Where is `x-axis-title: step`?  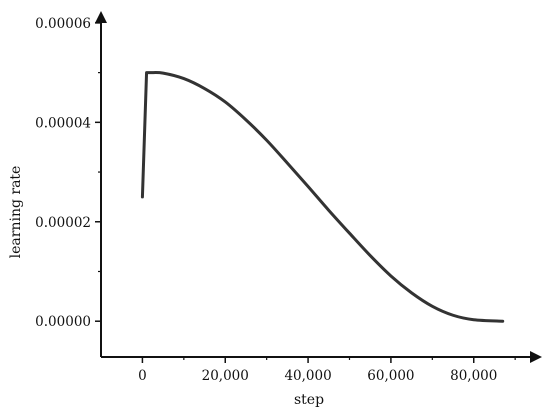 x-axis-title: step is located at coordinates (309, 400).